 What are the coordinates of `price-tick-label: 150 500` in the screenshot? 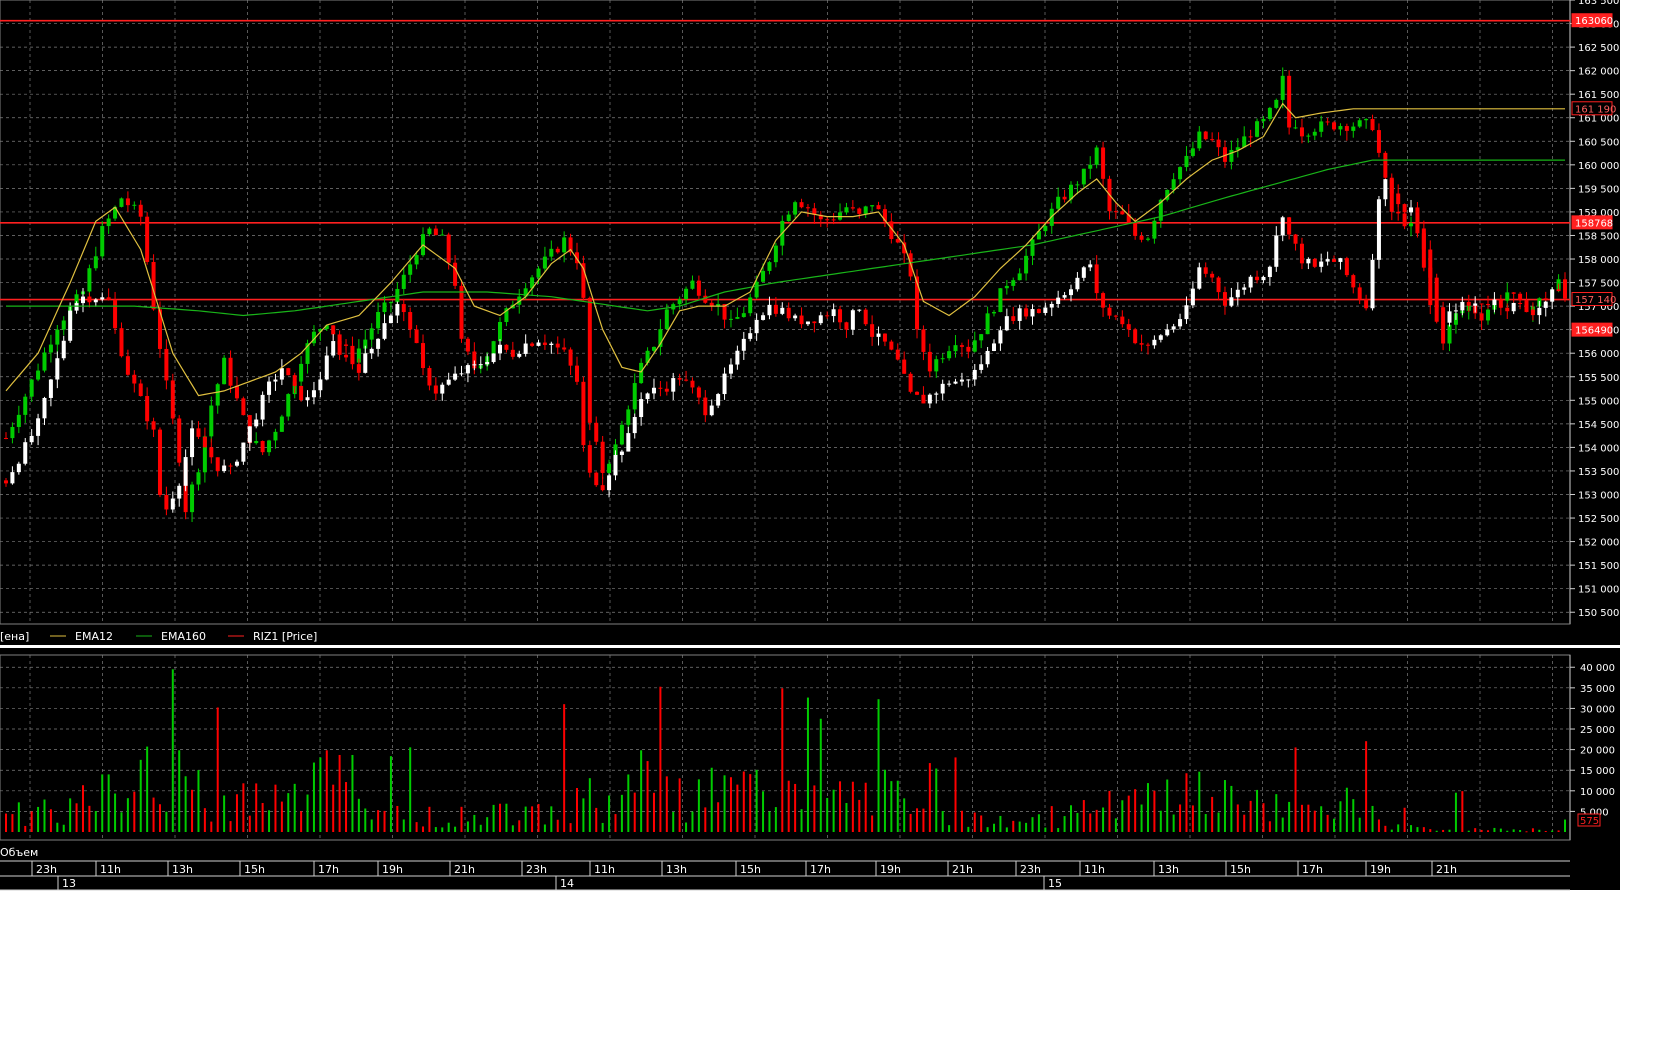 It's located at (1598, 613).